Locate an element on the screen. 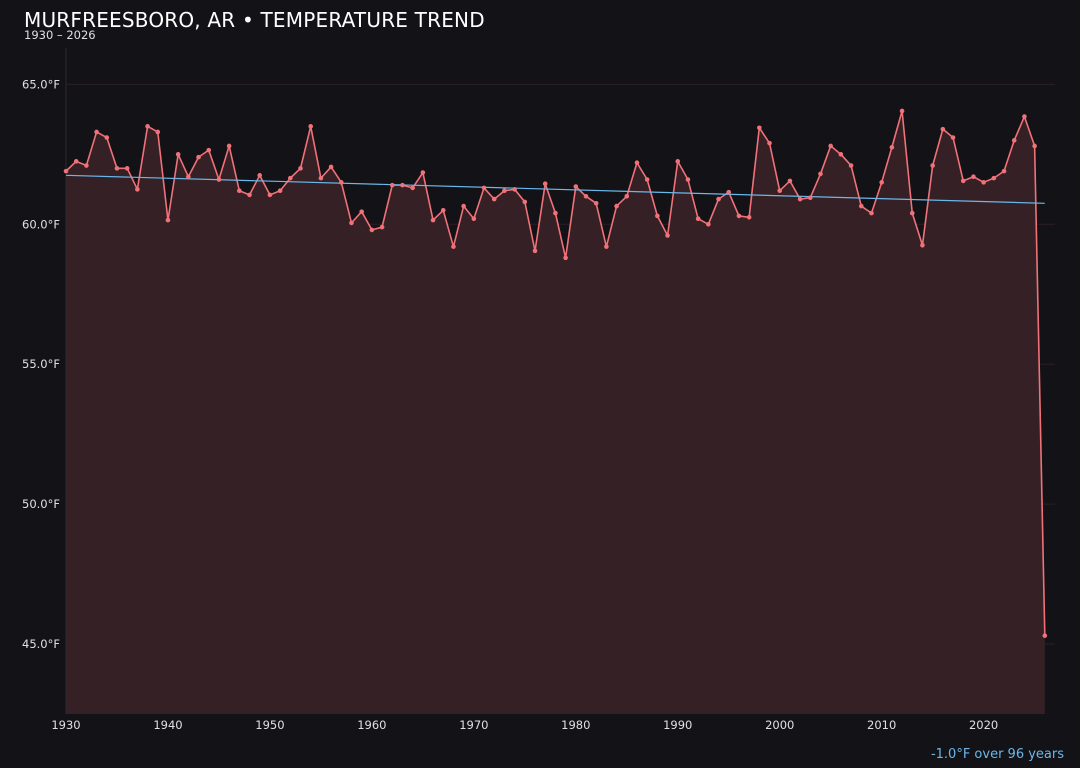 The height and width of the screenshot is (768, 1080). data-point-1957 is located at coordinates (341, 182).